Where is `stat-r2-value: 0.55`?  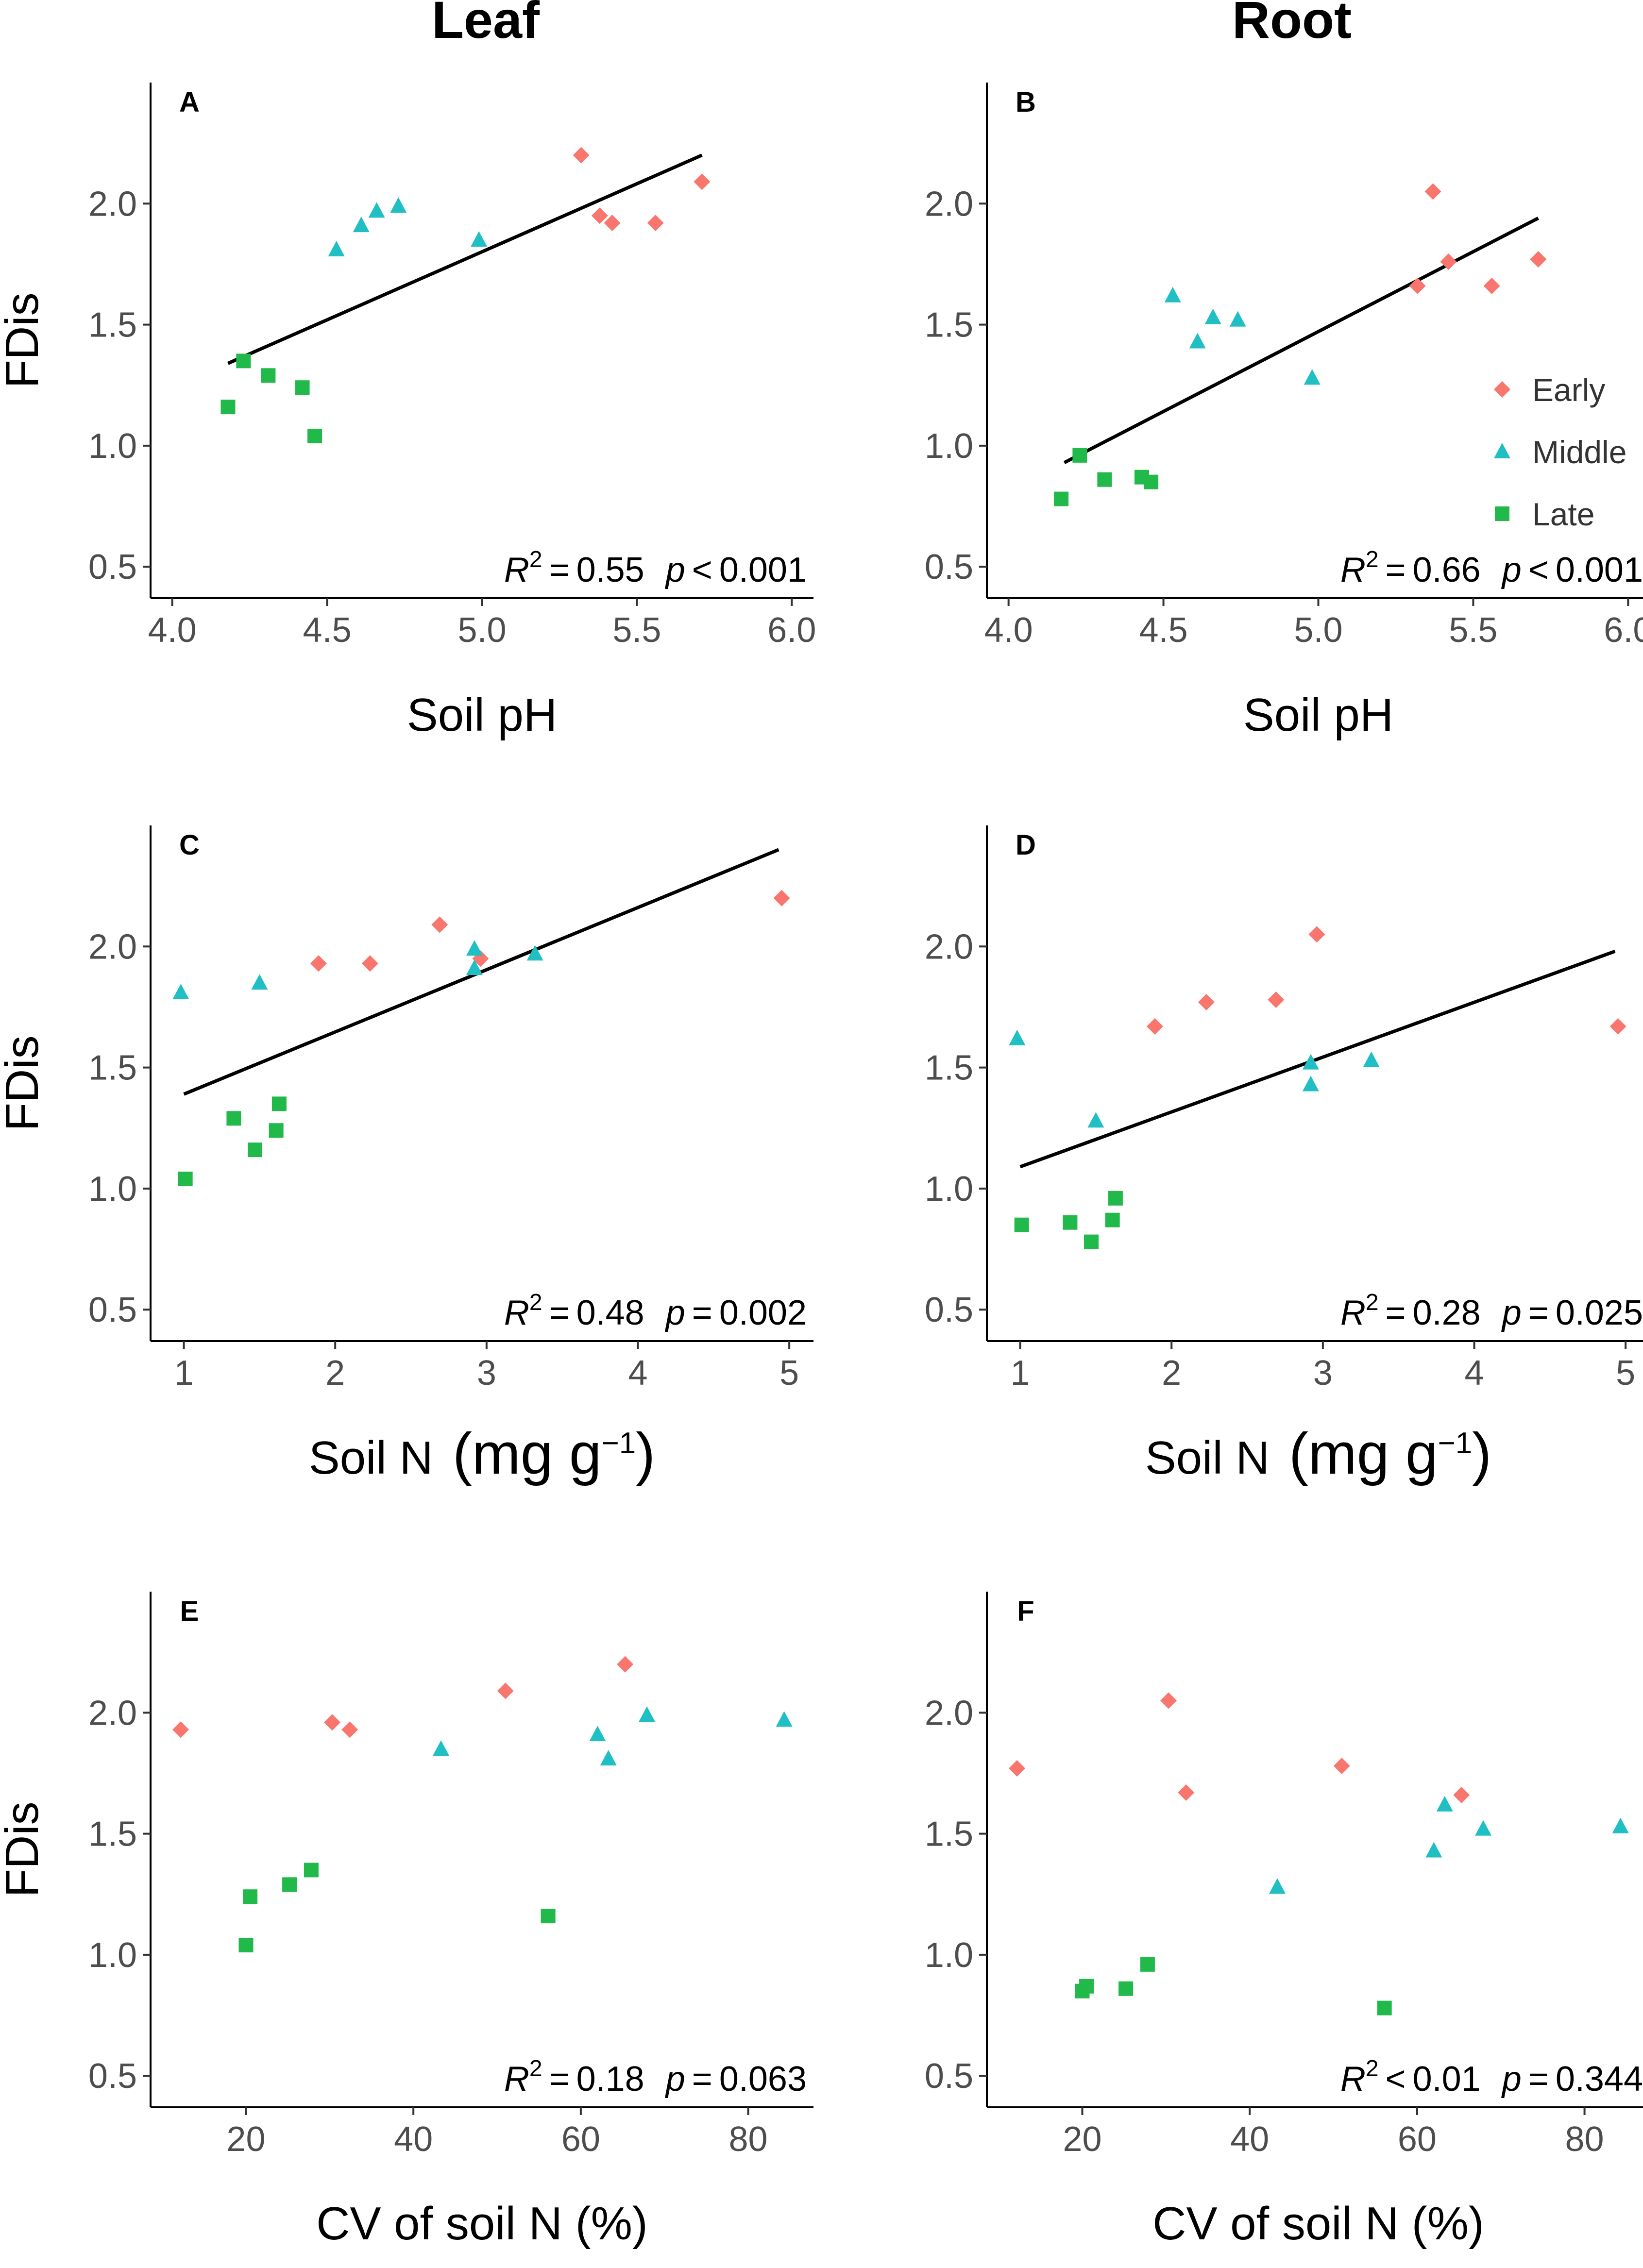
stat-r2-value: 0.55 is located at coordinates (610, 570).